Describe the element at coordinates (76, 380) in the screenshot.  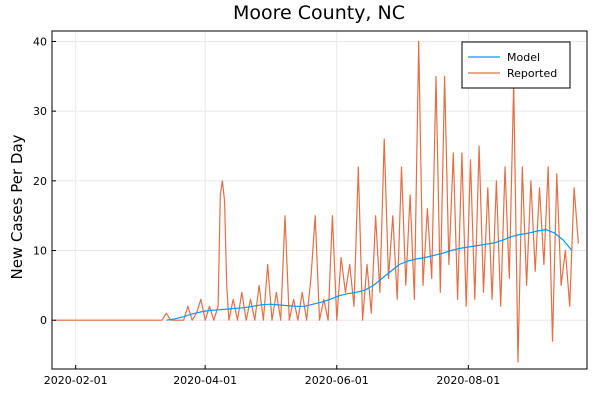
I see `x-tick-label: 2020-02-01` at that location.